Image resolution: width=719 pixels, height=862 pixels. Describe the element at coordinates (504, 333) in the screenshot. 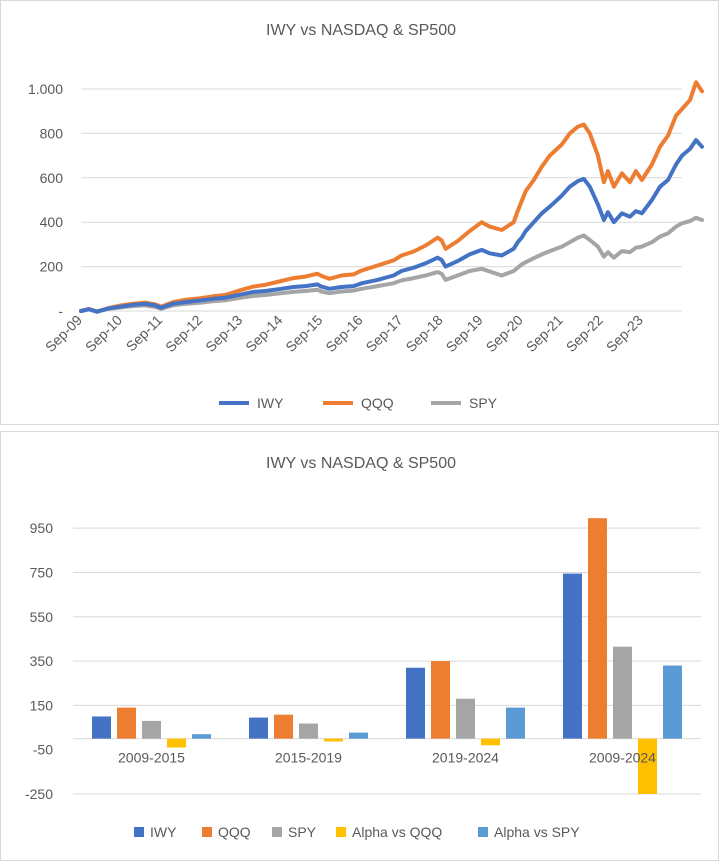

I see `line-x-tick-label: Sep-20` at that location.